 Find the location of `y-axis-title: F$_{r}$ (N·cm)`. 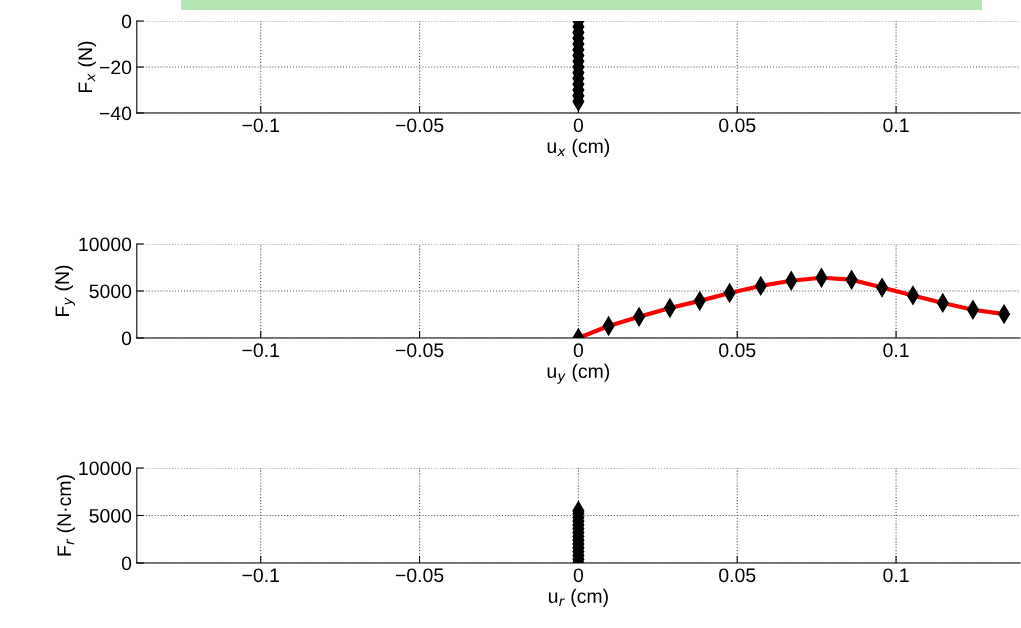

y-axis-title: F$_{r}$ (N·cm) is located at coordinates (65, 515).